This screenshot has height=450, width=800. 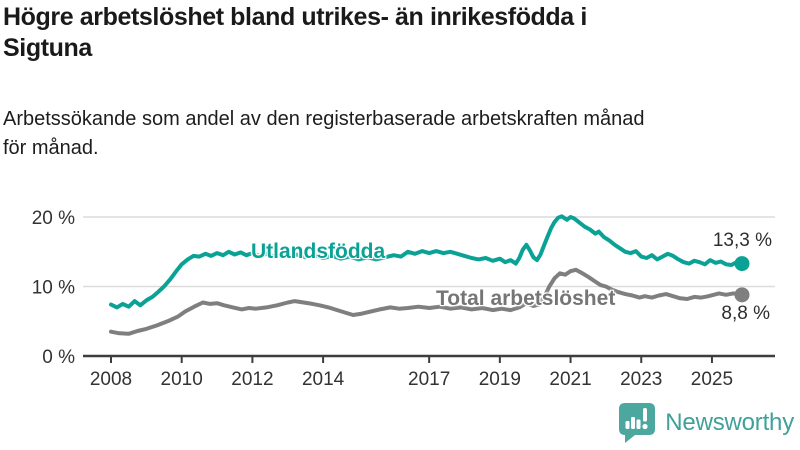 I want to click on newsworthy-brand: Newsworthy, so click(x=706, y=423).